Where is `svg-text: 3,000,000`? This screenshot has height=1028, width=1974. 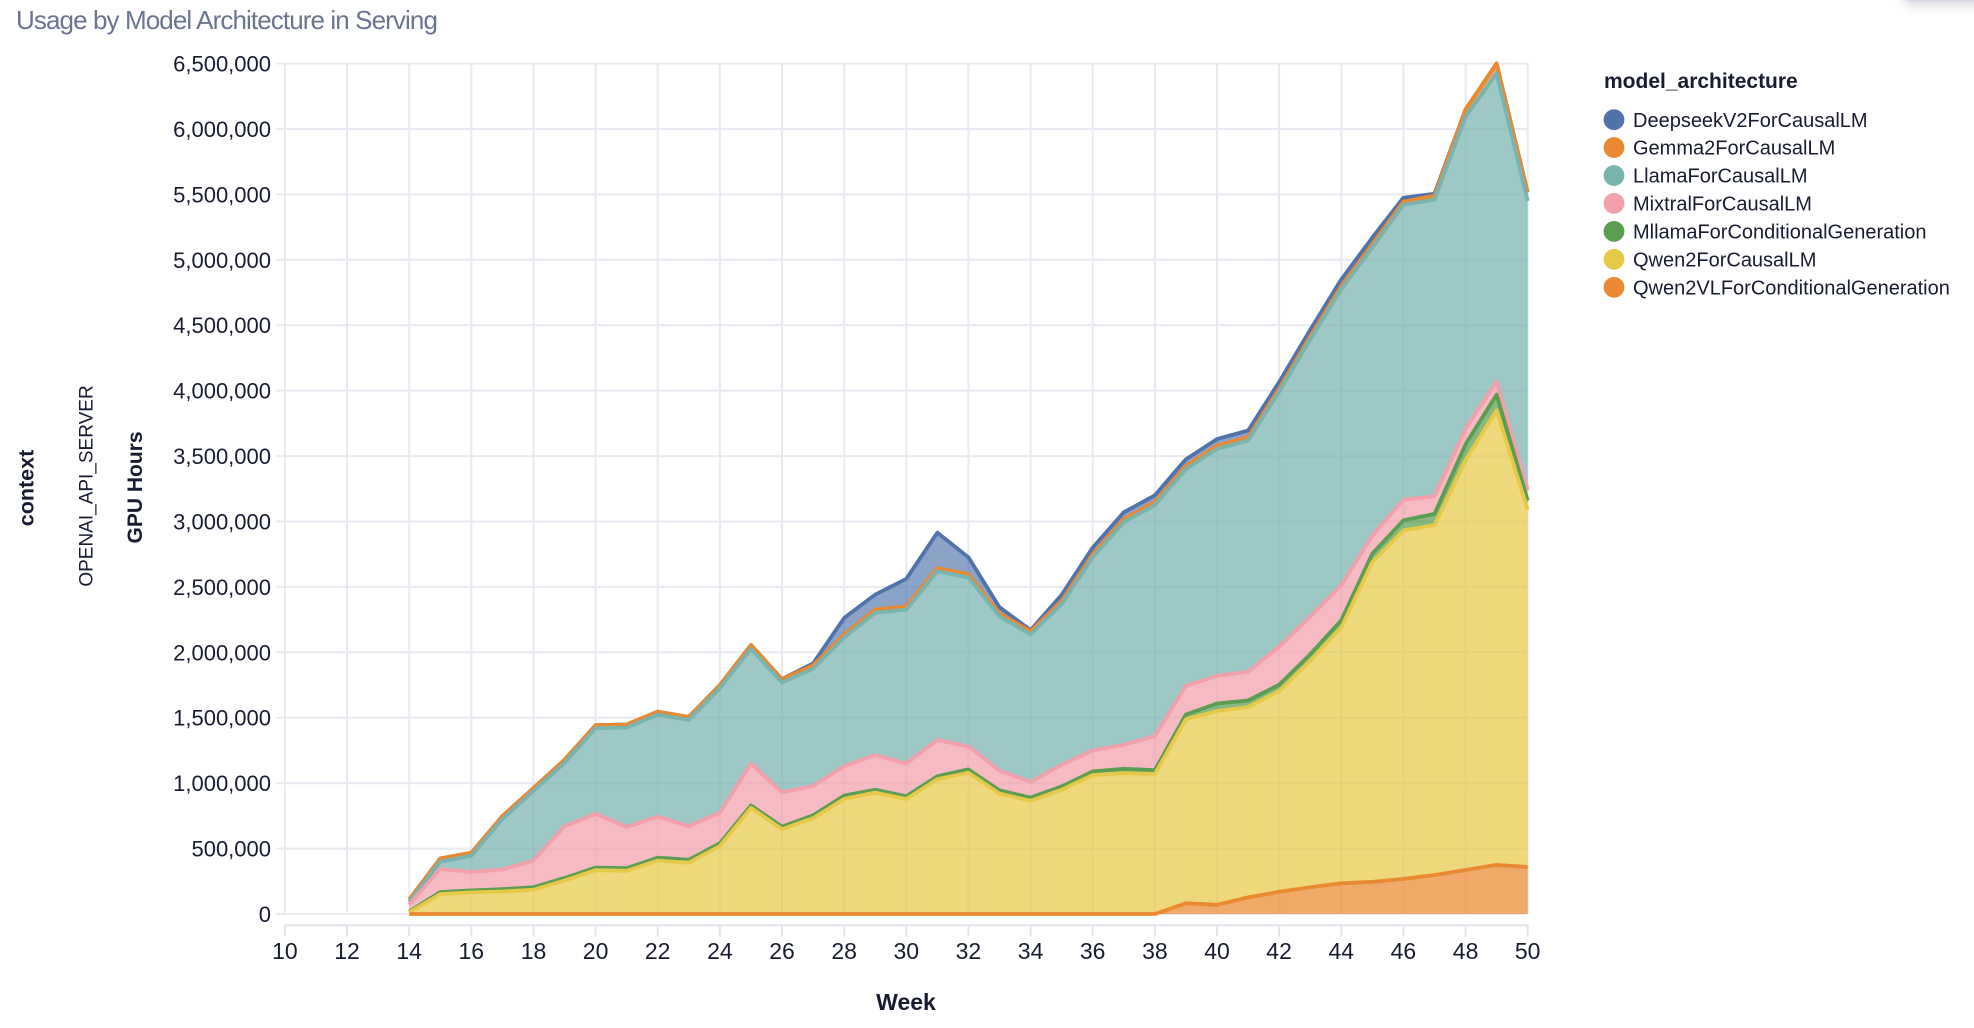 svg-text: 3,000,000 is located at coordinates (222, 522).